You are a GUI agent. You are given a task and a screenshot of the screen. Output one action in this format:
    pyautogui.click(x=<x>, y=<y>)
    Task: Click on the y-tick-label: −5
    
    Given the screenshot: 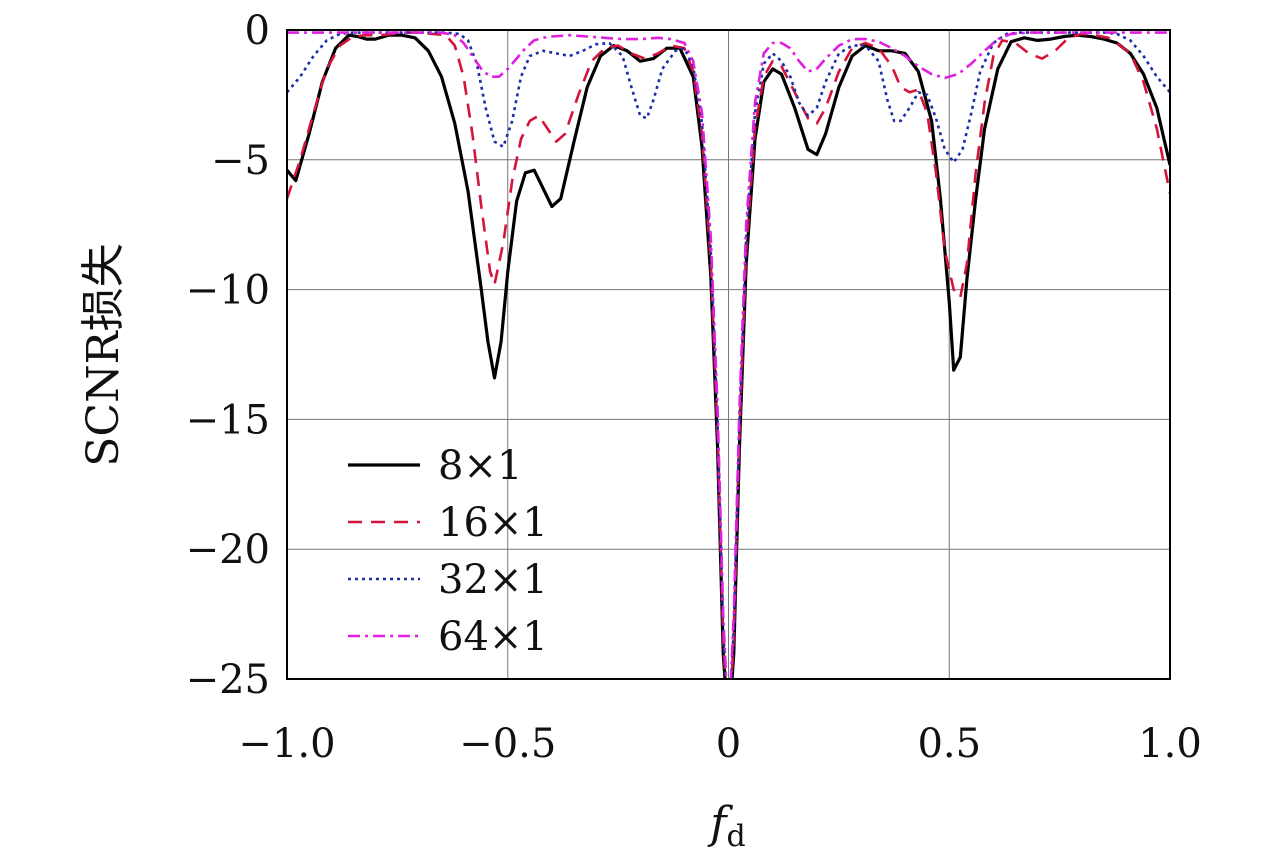 What is the action you would take?
    pyautogui.click(x=240, y=161)
    